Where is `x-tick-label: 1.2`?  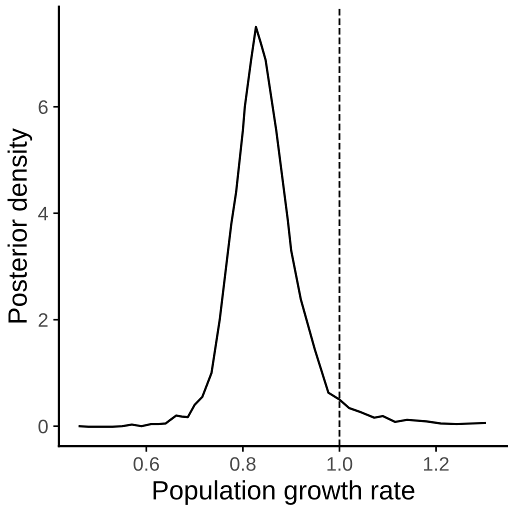 x-tick-label: 1.2 is located at coordinates (436, 464).